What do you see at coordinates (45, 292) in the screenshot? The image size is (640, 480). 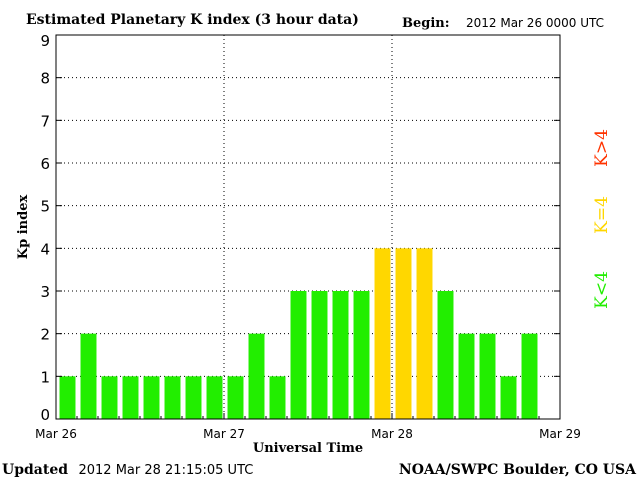 I see `y-tick-label: 3` at bounding box center [45, 292].